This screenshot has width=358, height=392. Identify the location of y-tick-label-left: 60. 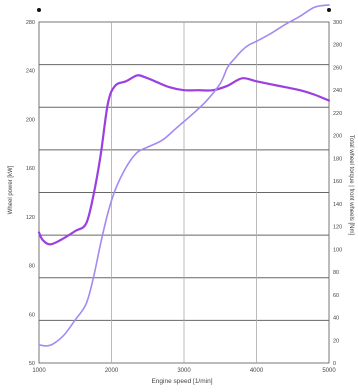
(32, 315).